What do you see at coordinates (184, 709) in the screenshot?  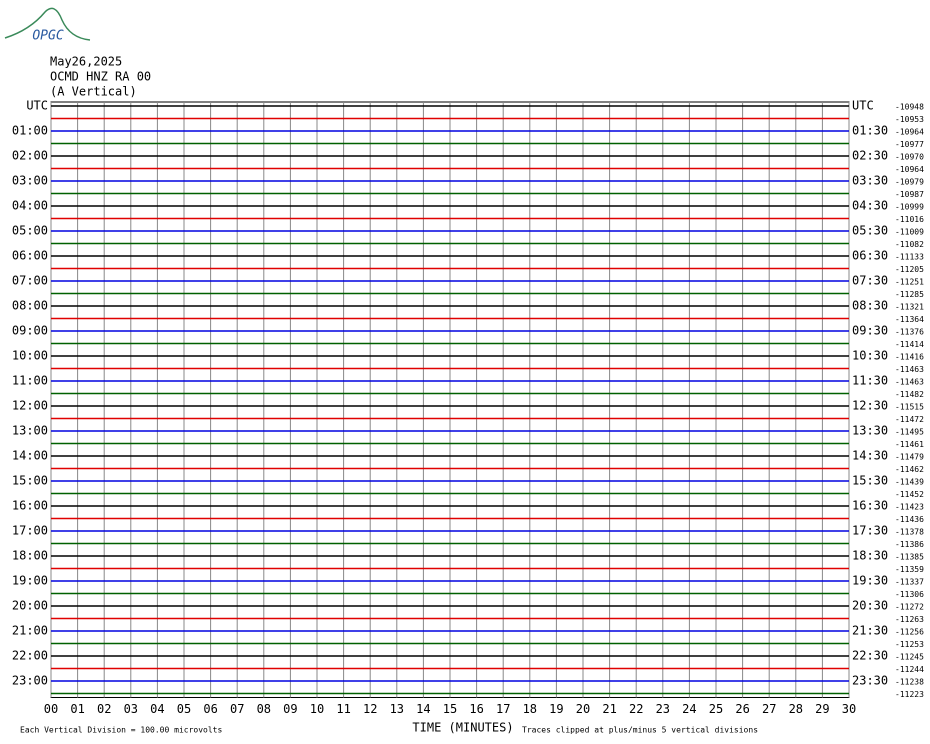 I see `x-tick-label: 05` at bounding box center [184, 709].